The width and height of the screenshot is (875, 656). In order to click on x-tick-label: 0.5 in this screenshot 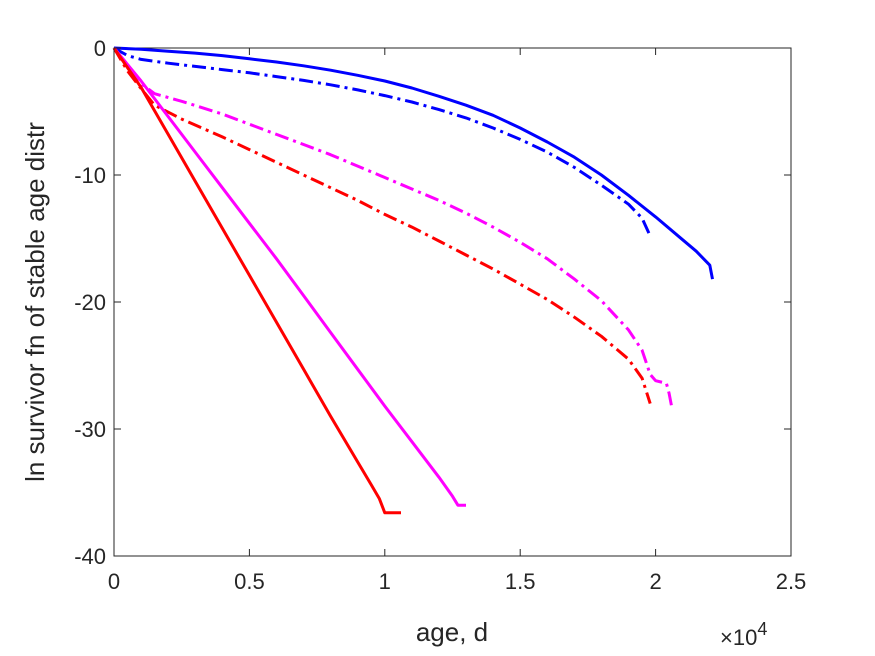, I will do `click(249, 581)`.